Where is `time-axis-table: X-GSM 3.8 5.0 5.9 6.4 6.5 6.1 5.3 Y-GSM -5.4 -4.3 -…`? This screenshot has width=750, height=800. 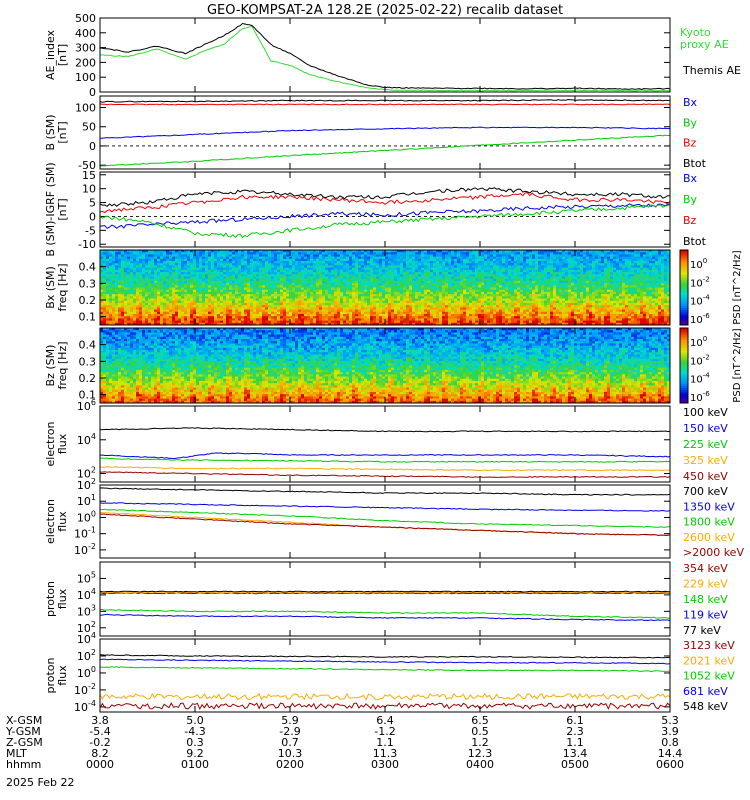 time-axis-table: X-GSM 3.8 5.0 5.9 6.4 6.5 6.1 5.3 Y-GSM -5.4 -4.3 -… is located at coordinates (344, 742).